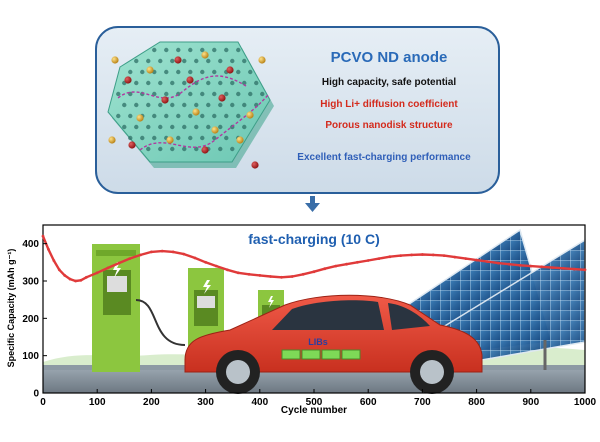 This screenshot has height=442, width=600. Describe the element at coordinates (314, 410) in the screenshot. I see `x-axis-label: Cycle number` at that location.